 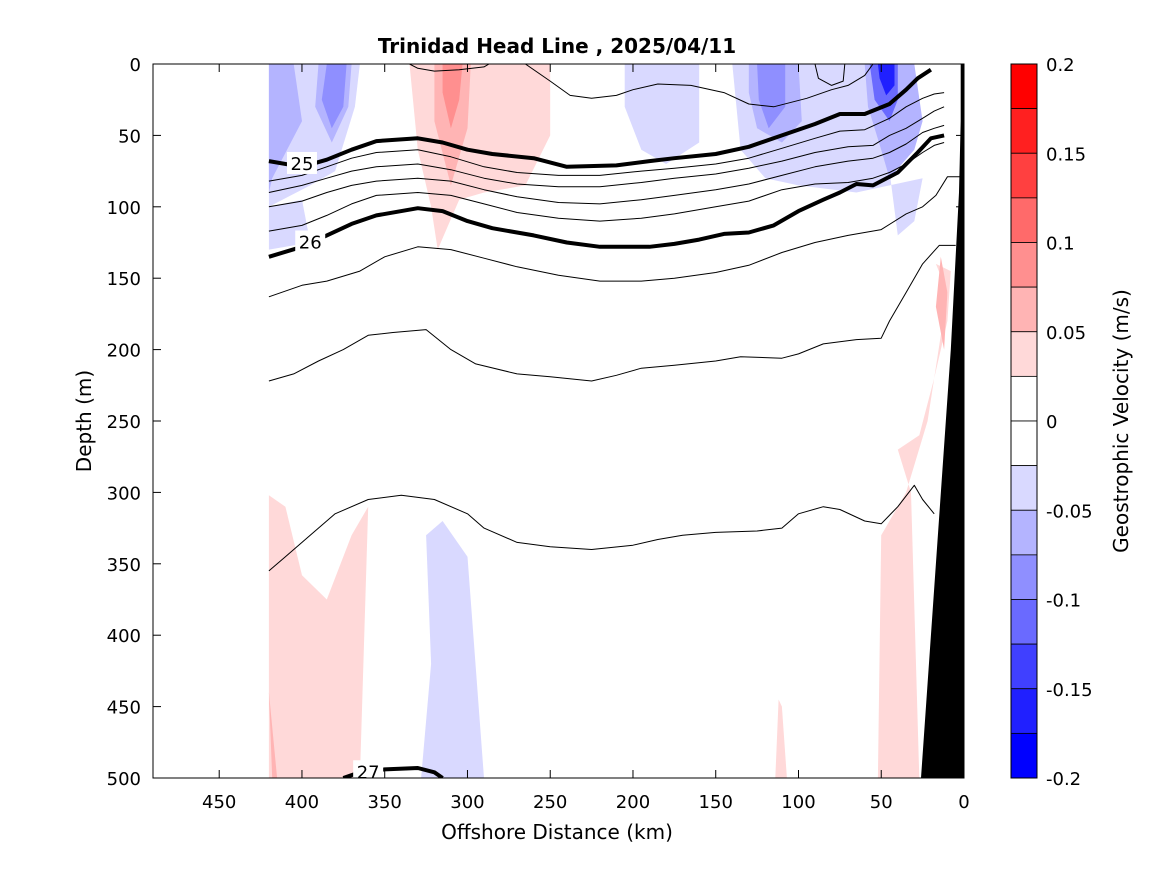 I want to click on x-axis-label: Offshore Distance (km), so click(x=557, y=832).